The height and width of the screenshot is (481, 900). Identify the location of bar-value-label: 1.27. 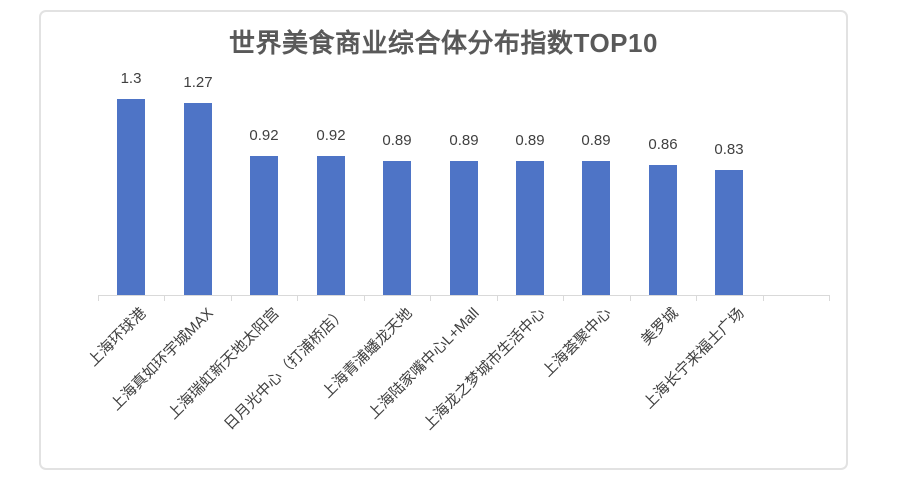
(198, 82).